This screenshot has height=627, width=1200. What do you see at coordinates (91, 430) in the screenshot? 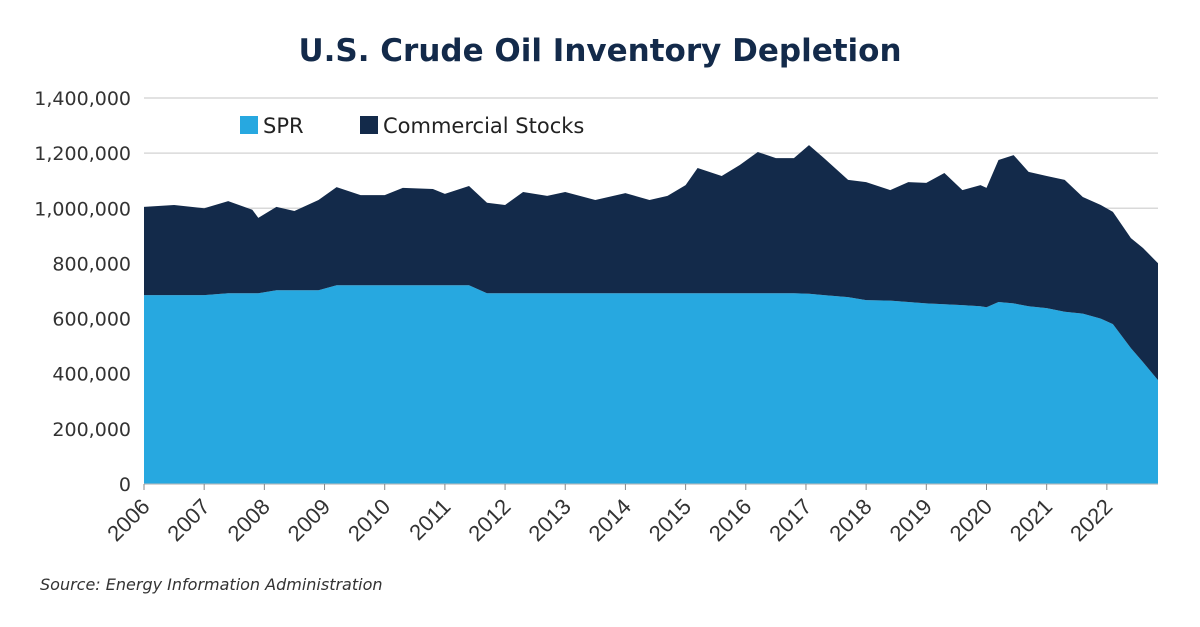
I see `y-tick-label: 200,000` at bounding box center [91, 430].